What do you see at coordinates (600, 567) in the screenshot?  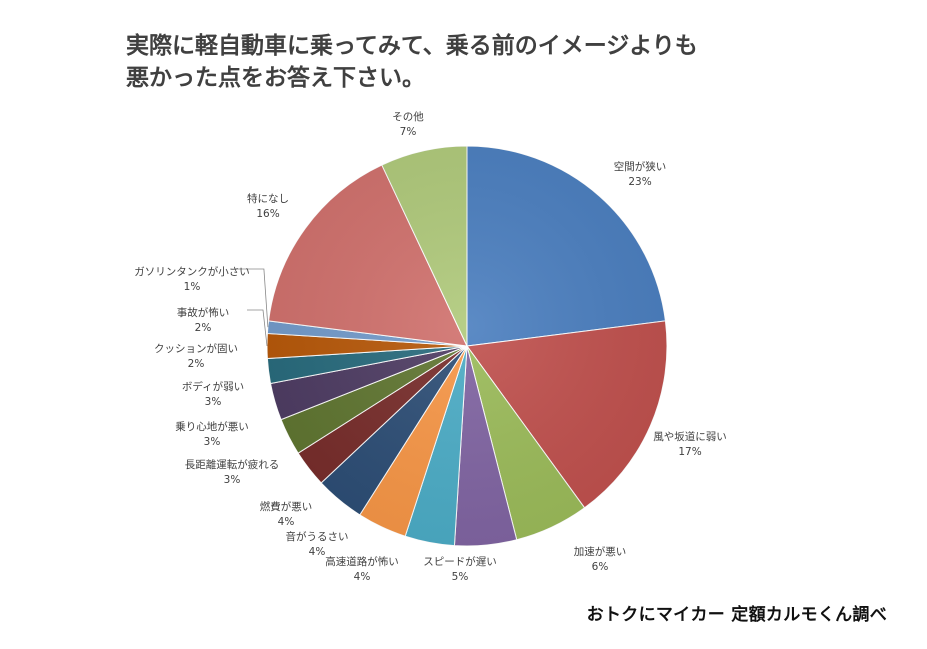 I see `slice-percent-3: 6%` at bounding box center [600, 567].